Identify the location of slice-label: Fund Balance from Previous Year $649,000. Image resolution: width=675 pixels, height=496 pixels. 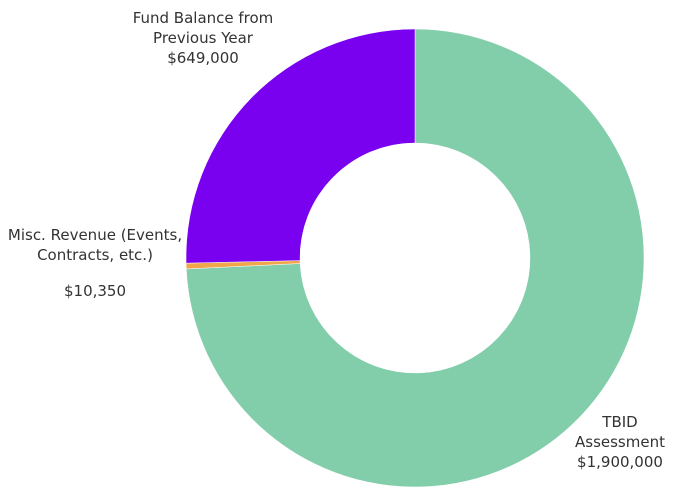
(203, 38).